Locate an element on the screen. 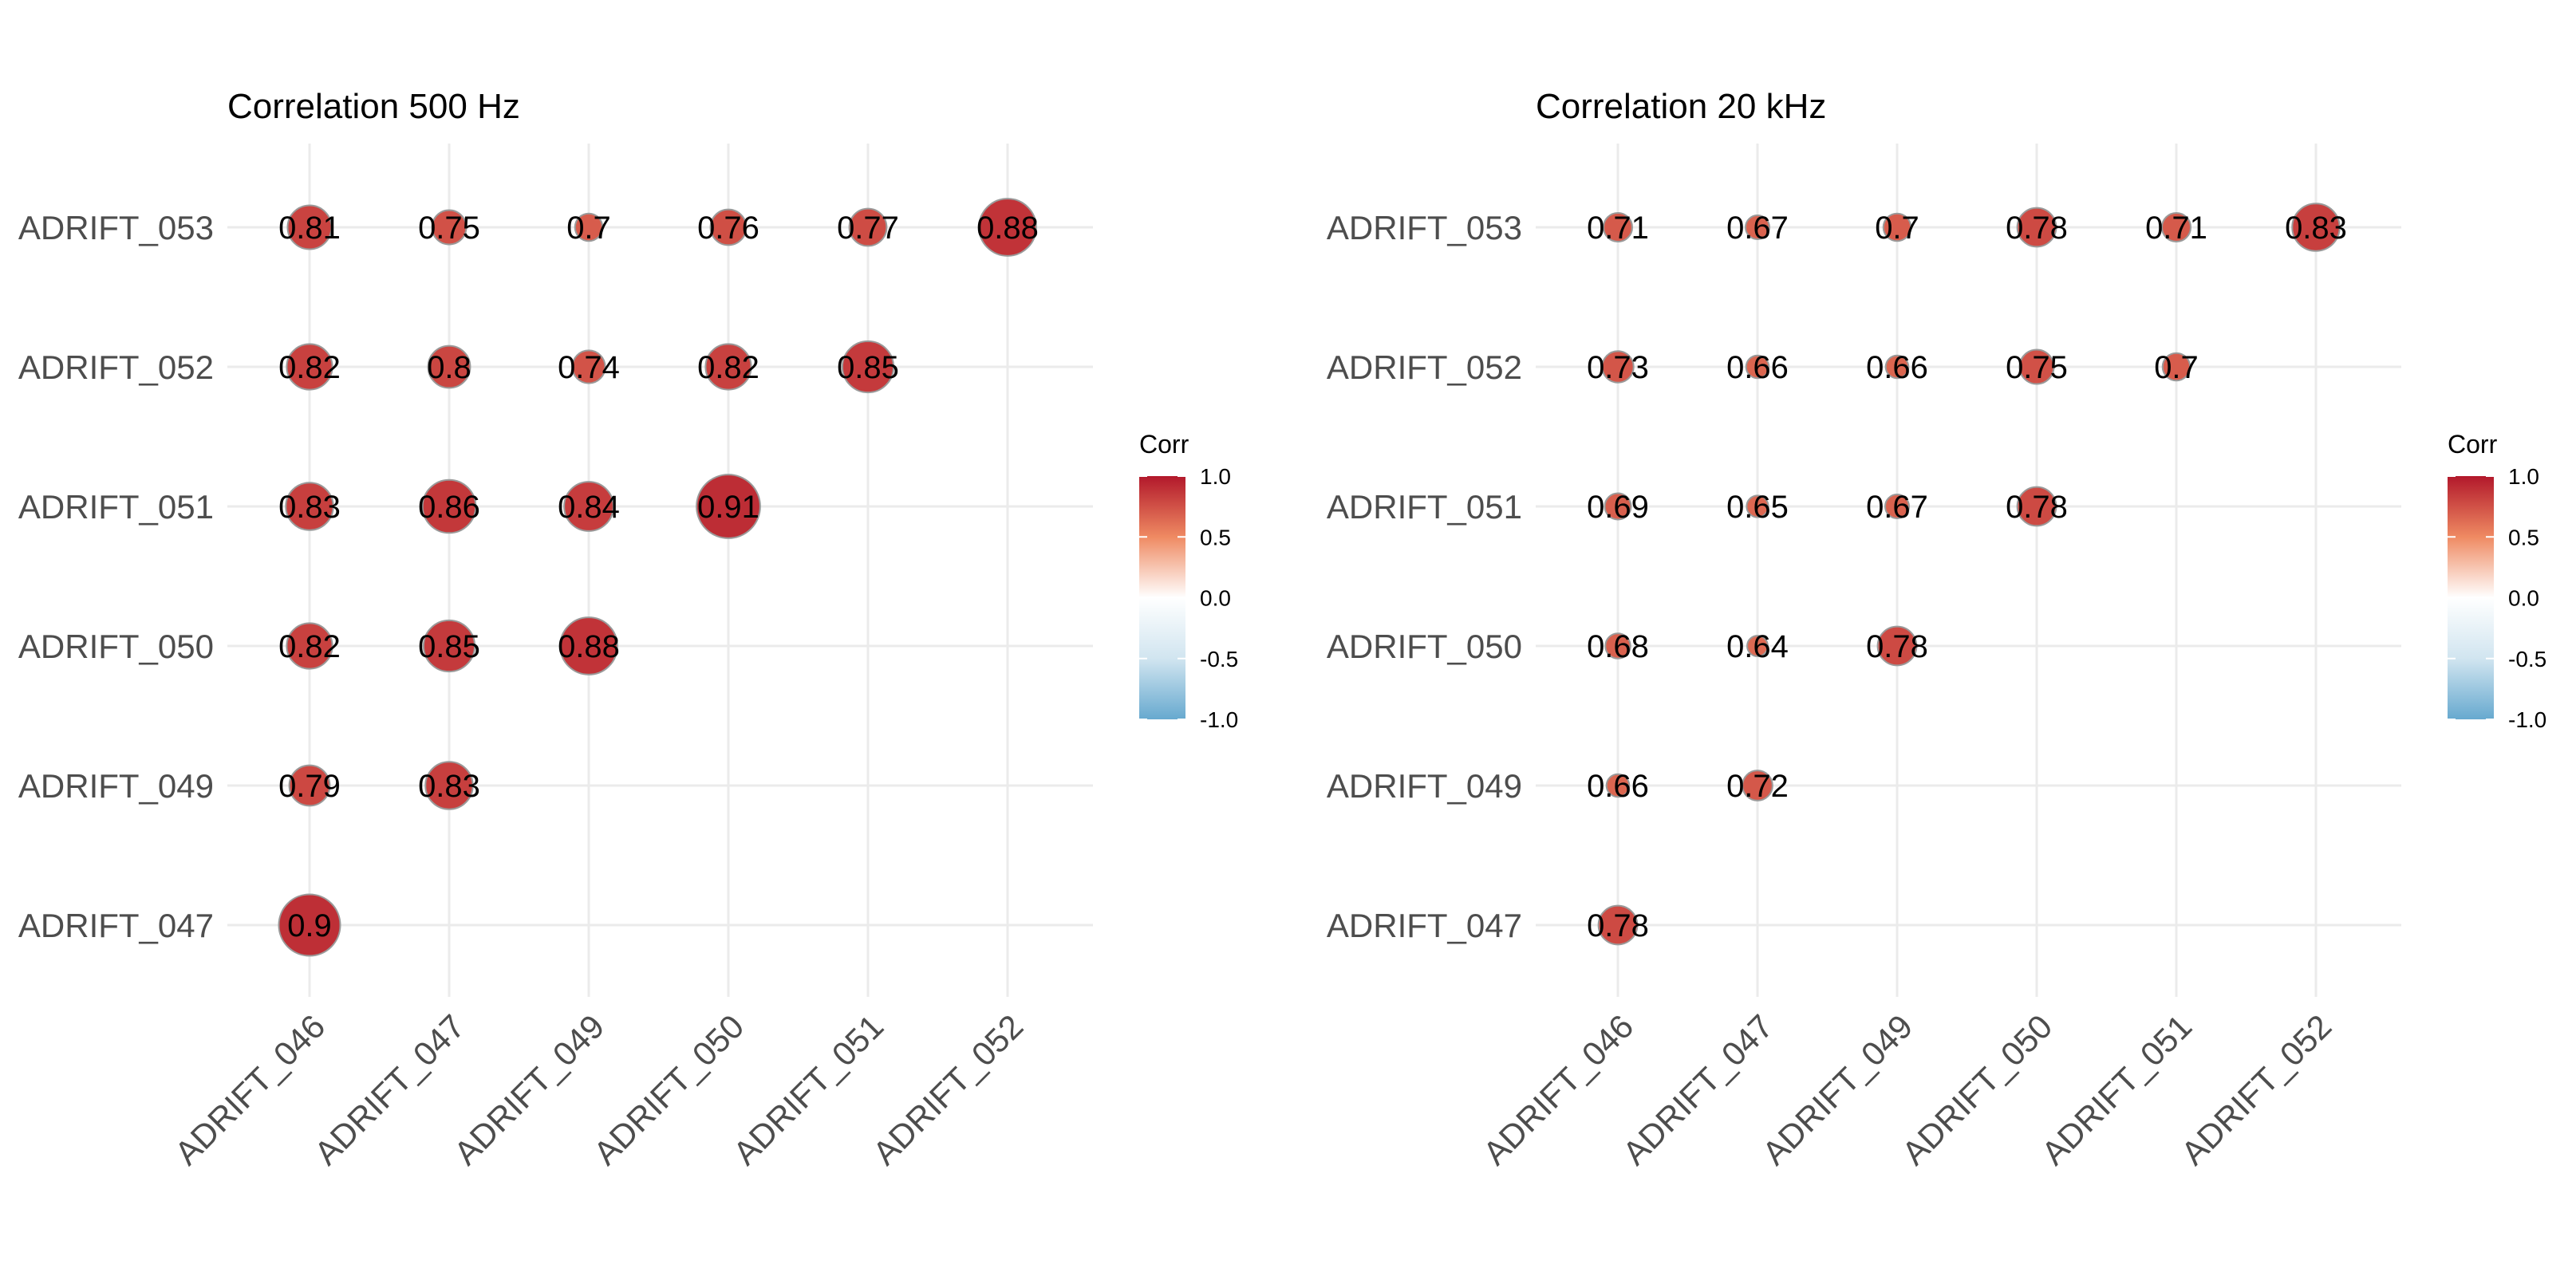  legend: Corr 1.0 0.5 0.0 -0.5 -1.0 is located at coordinates (1188, 581).